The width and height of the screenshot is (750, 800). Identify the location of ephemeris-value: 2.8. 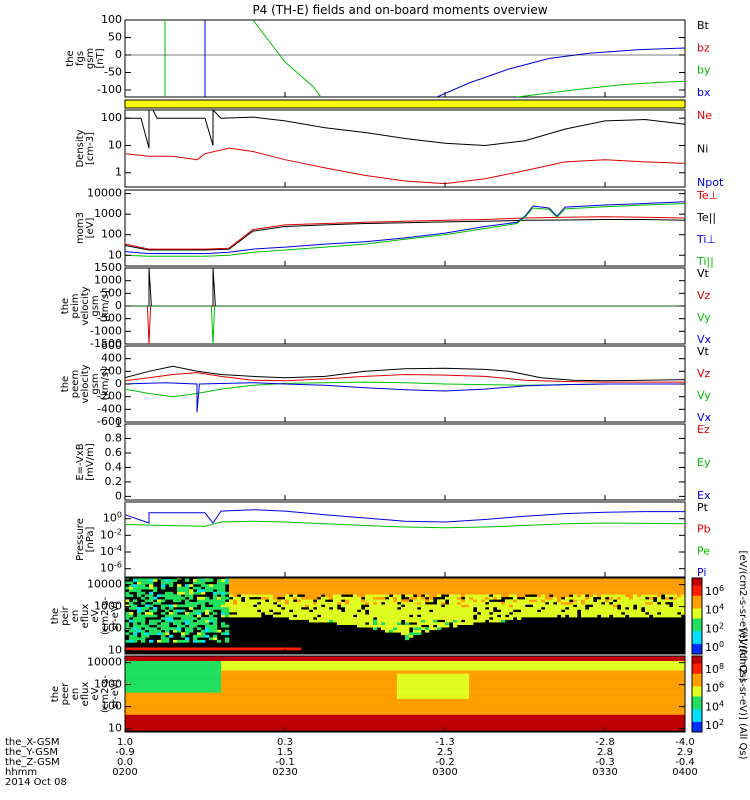
(605, 752).